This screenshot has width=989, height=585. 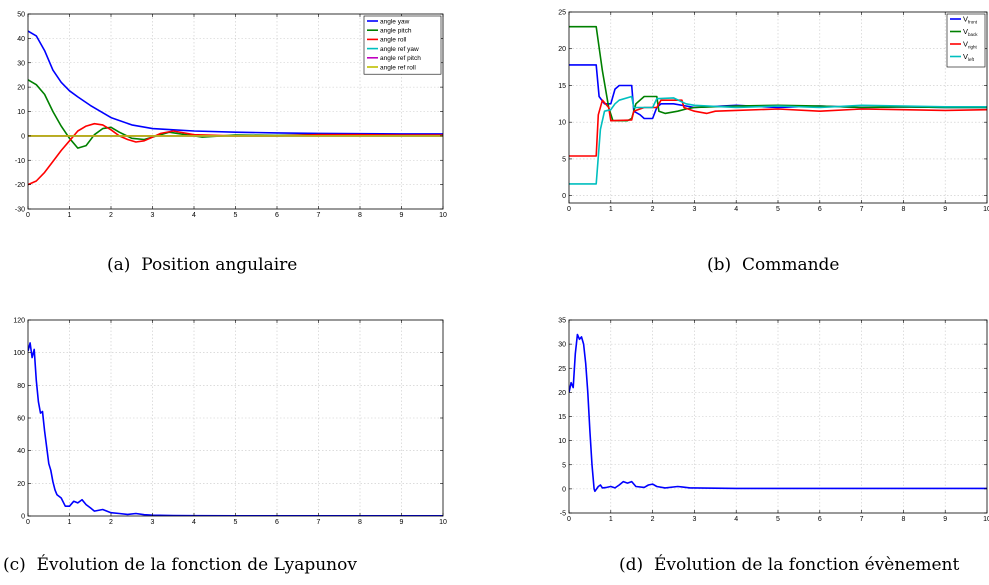 I want to click on caption-b-text: Commande, so click(x=790, y=265).